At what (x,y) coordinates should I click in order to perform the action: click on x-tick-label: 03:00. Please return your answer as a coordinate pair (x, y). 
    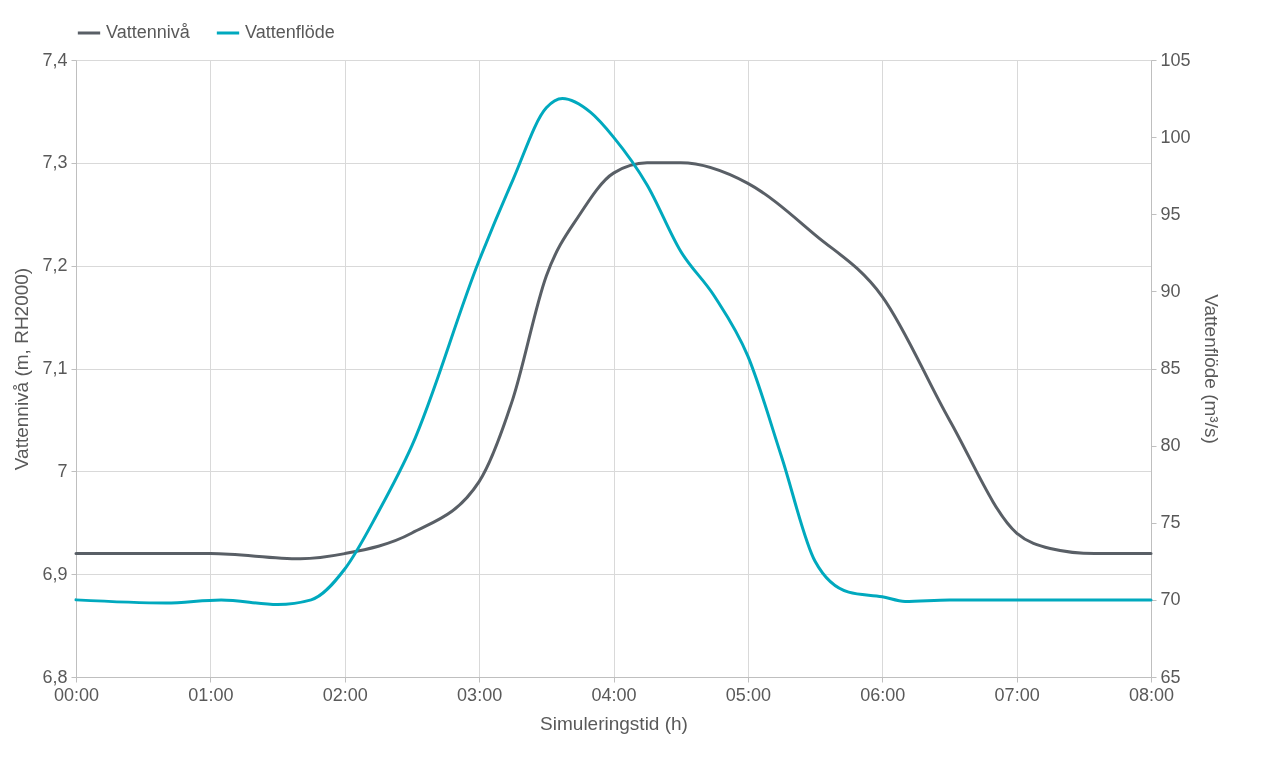
    Looking at the image, I should click on (480, 694).